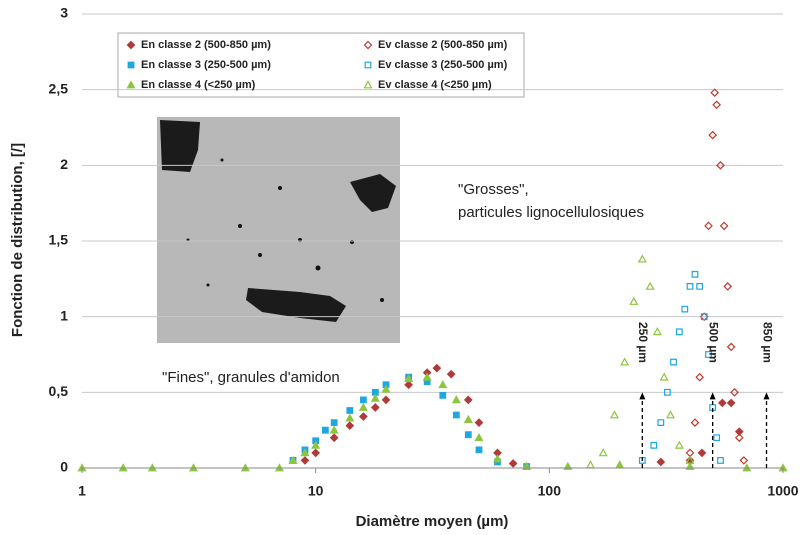  What do you see at coordinates (206, 45) in the screenshot?
I see `legend-label: En classe 2 (500-850 µm)` at bounding box center [206, 45].